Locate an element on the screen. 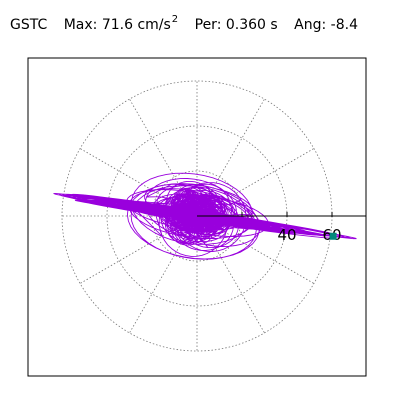  end-marker is located at coordinates (333, 236).